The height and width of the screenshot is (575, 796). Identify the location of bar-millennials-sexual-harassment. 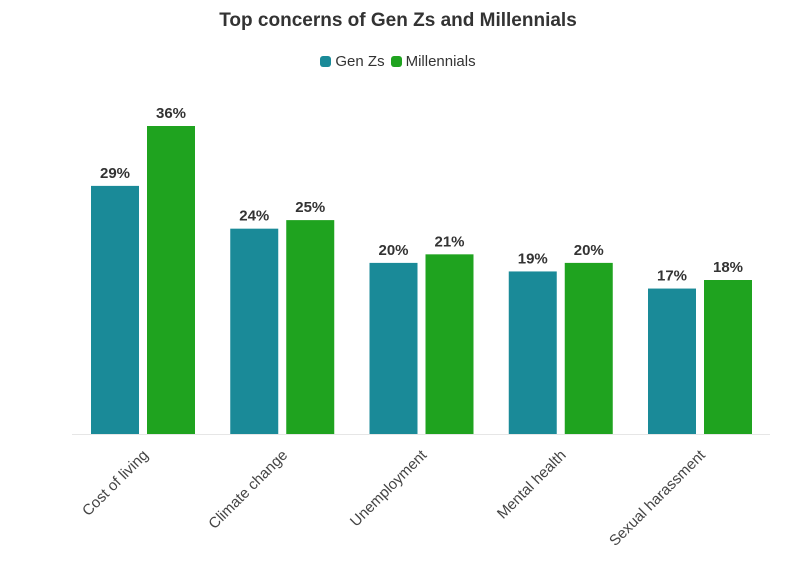
(728, 357).